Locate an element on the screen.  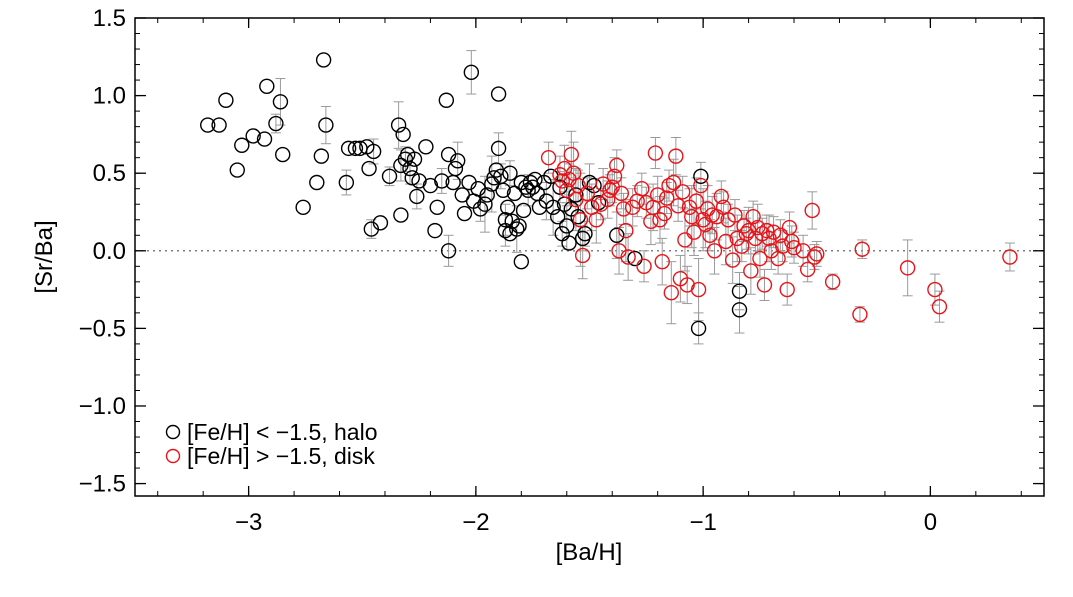
legend-disk-label: [Fe/H] > −1.5, disk is located at coordinates (281, 456).